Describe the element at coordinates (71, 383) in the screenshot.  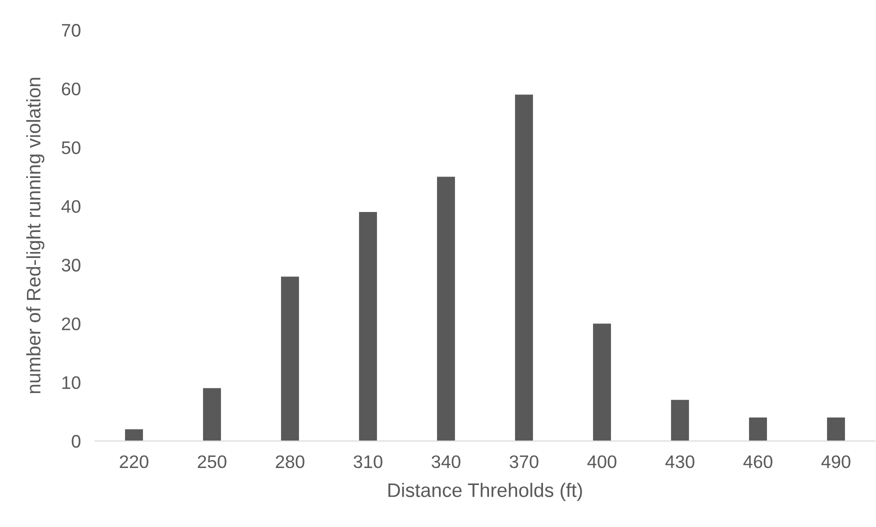
I see `y-tick-label: 10` at that location.